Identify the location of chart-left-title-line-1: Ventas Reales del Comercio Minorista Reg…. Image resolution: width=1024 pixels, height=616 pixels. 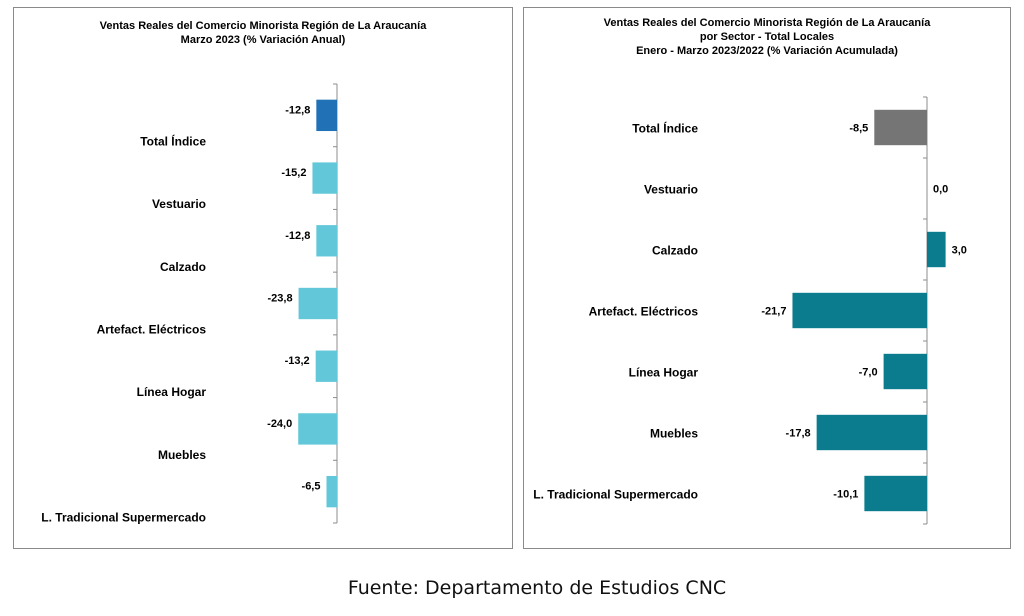
(263, 26).